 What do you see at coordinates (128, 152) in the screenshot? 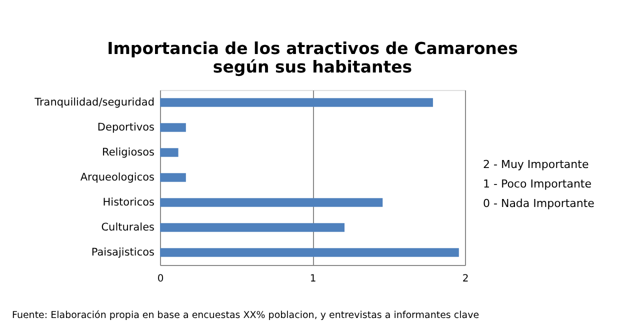
I see `y-tick-label: Religiosos` at bounding box center [128, 152].